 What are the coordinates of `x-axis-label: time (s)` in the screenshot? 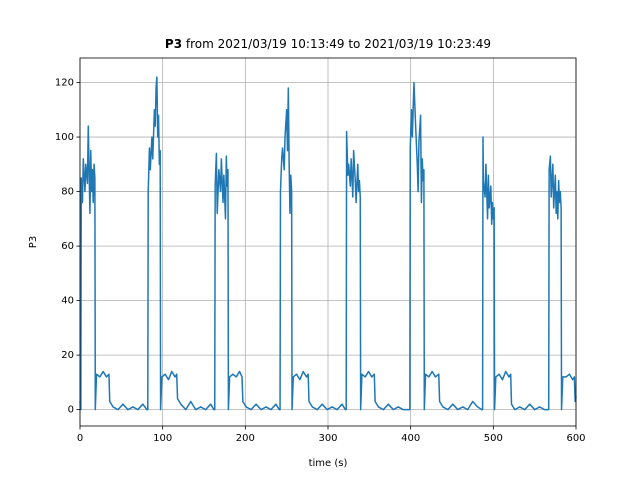 It's located at (328, 463).